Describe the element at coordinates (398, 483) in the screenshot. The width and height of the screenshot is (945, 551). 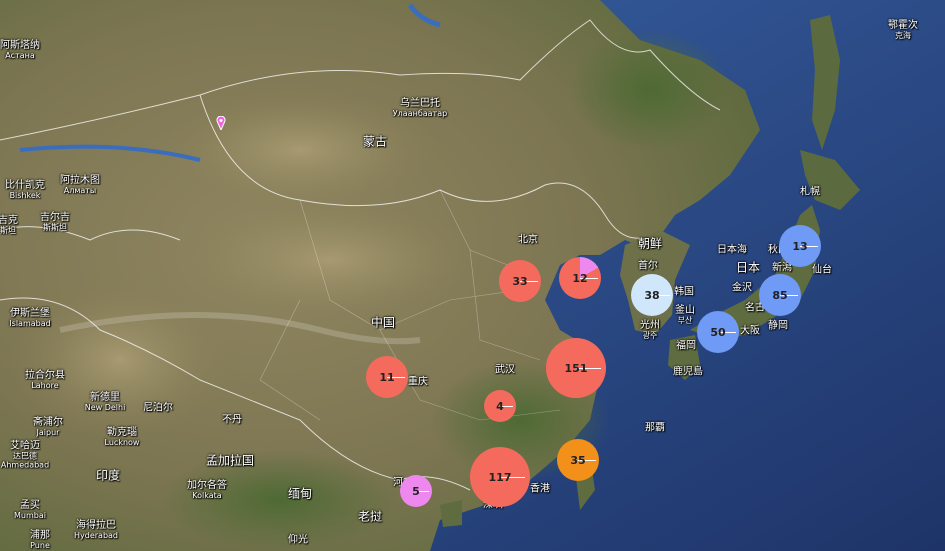
I see `place-label-hanoi: 河` at that location.